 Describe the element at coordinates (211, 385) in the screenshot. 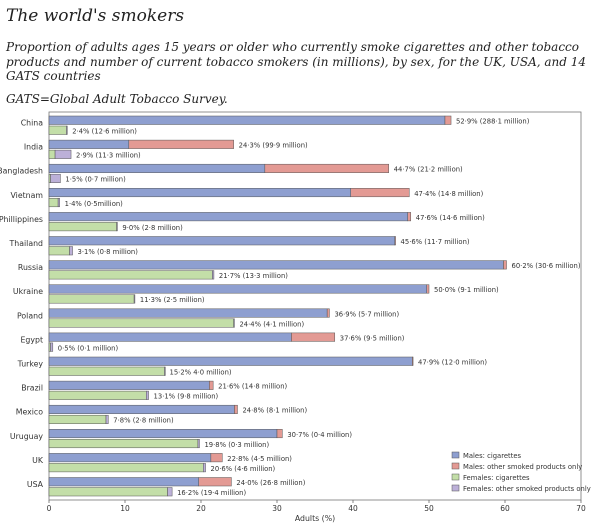

I see `bar-male-other-brazil` at that location.